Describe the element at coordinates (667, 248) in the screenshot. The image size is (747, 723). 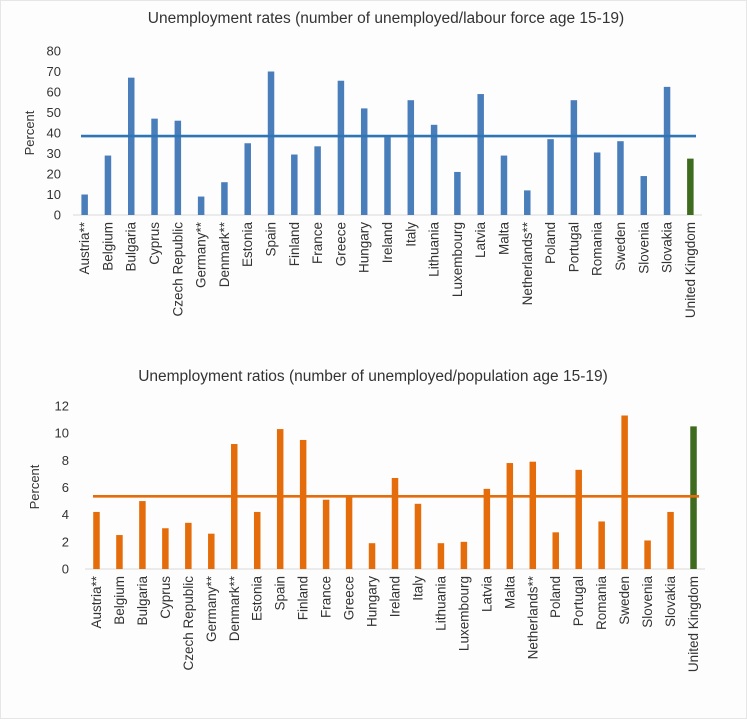
I see `category-label: Slovakia` at that location.